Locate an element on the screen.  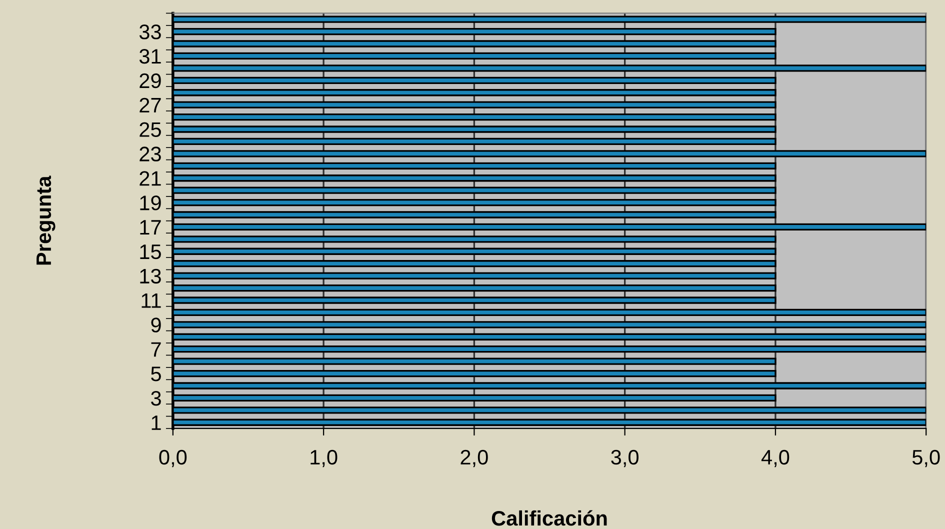
y-tick-label: 13 is located at coordinates (150, 276).